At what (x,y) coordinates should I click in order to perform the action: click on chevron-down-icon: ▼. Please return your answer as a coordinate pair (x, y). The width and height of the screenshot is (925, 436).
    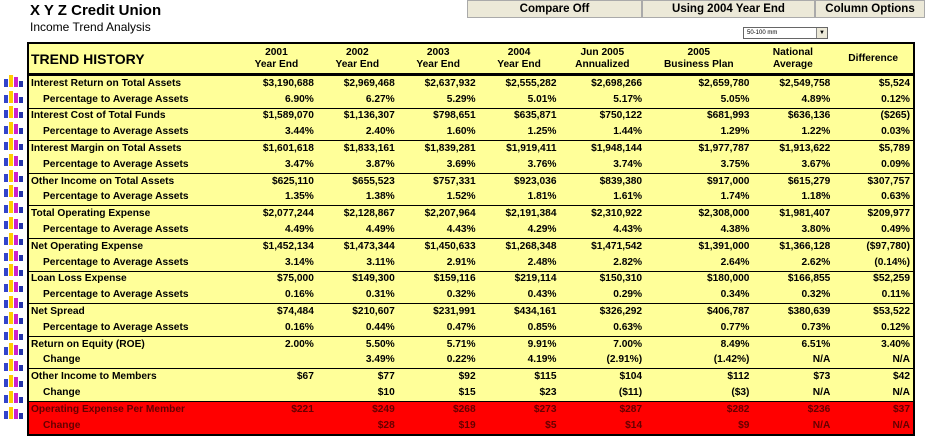
    Looking at the image, I should click on (821, 33).